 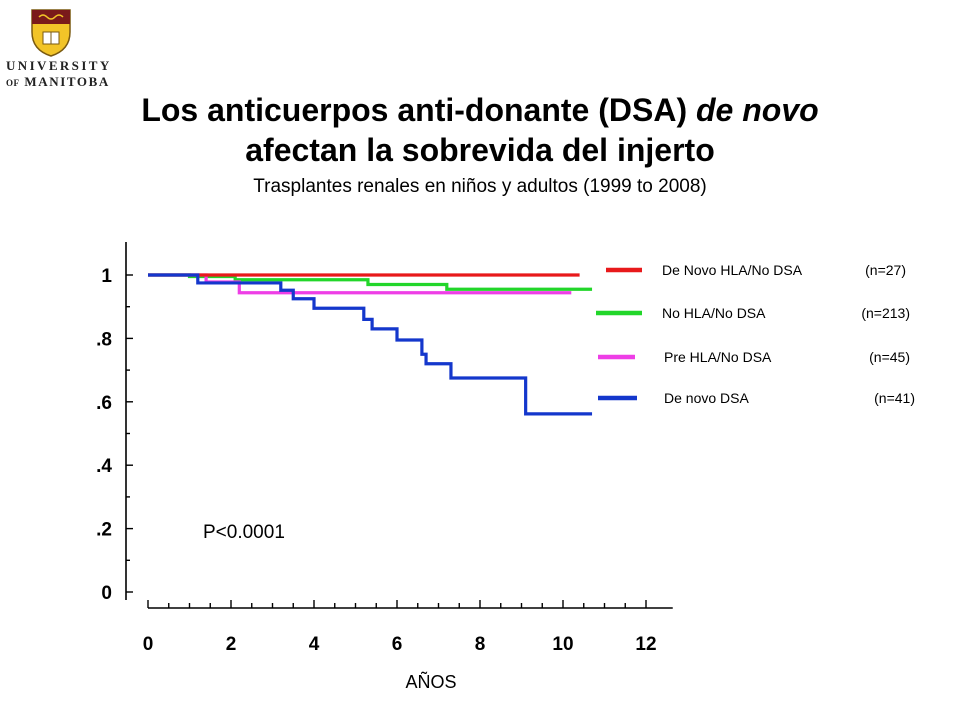 I want to click on legend-count-1: (n=27), so click(x=885, y=270).